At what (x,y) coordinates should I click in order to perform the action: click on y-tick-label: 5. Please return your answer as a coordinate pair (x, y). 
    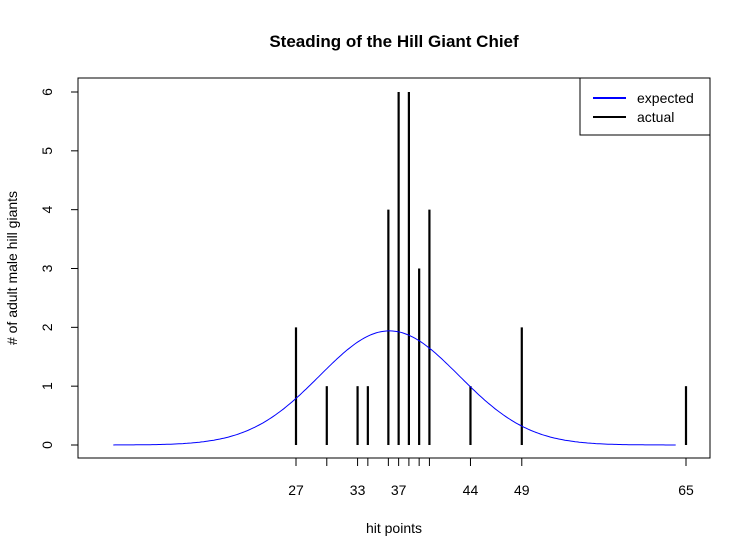
    Looking at the image, I should click on (47, 151).